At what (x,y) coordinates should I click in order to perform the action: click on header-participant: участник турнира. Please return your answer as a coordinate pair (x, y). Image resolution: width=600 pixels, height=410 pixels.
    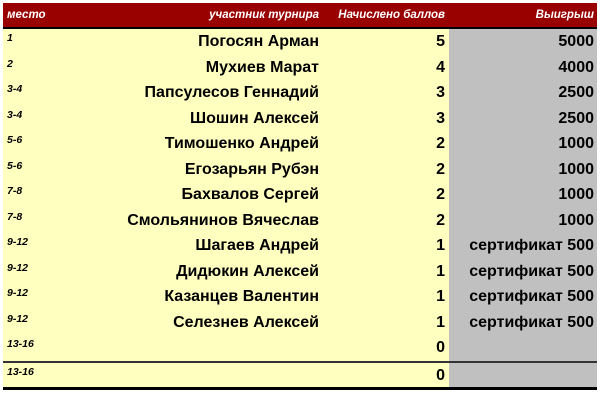
    Looking at the image, I should click on (264, 15).